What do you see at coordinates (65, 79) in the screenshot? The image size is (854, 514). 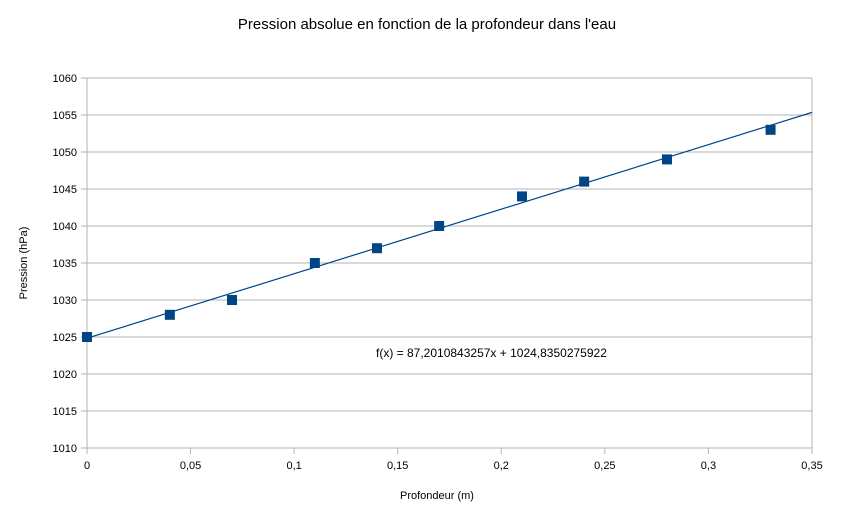 I see `y-tick-label: 1060` at bounding box center [65, 79].